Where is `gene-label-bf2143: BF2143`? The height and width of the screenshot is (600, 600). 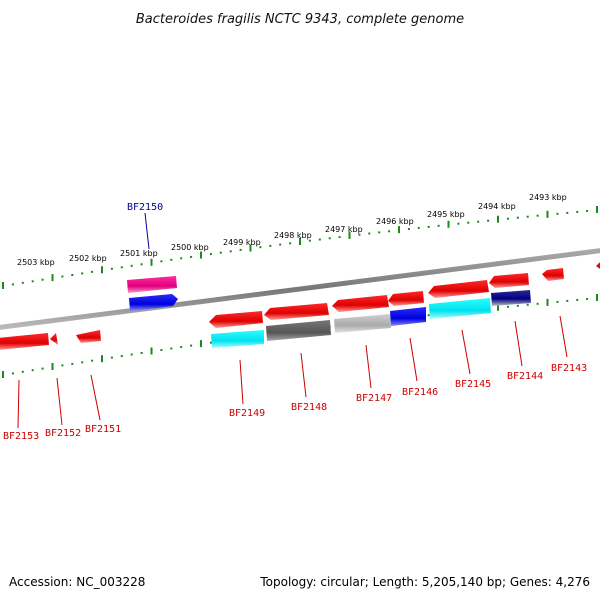 gene-label-bf2143: BF2143 is located at coordinates (569, 368).